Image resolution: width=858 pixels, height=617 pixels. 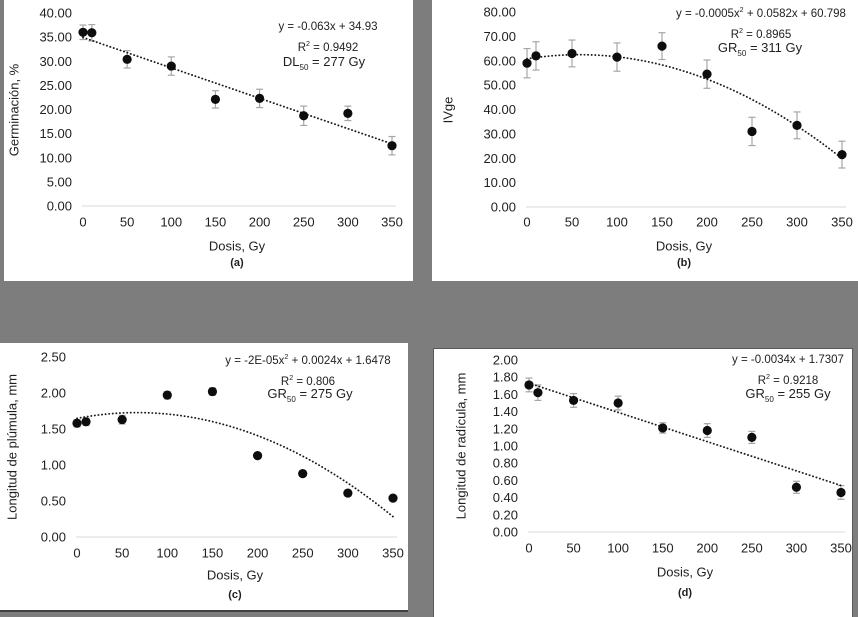 I want to click on growth-reduction-dose-label: GR50 = 255 Gy, so click(x=788, y=395).